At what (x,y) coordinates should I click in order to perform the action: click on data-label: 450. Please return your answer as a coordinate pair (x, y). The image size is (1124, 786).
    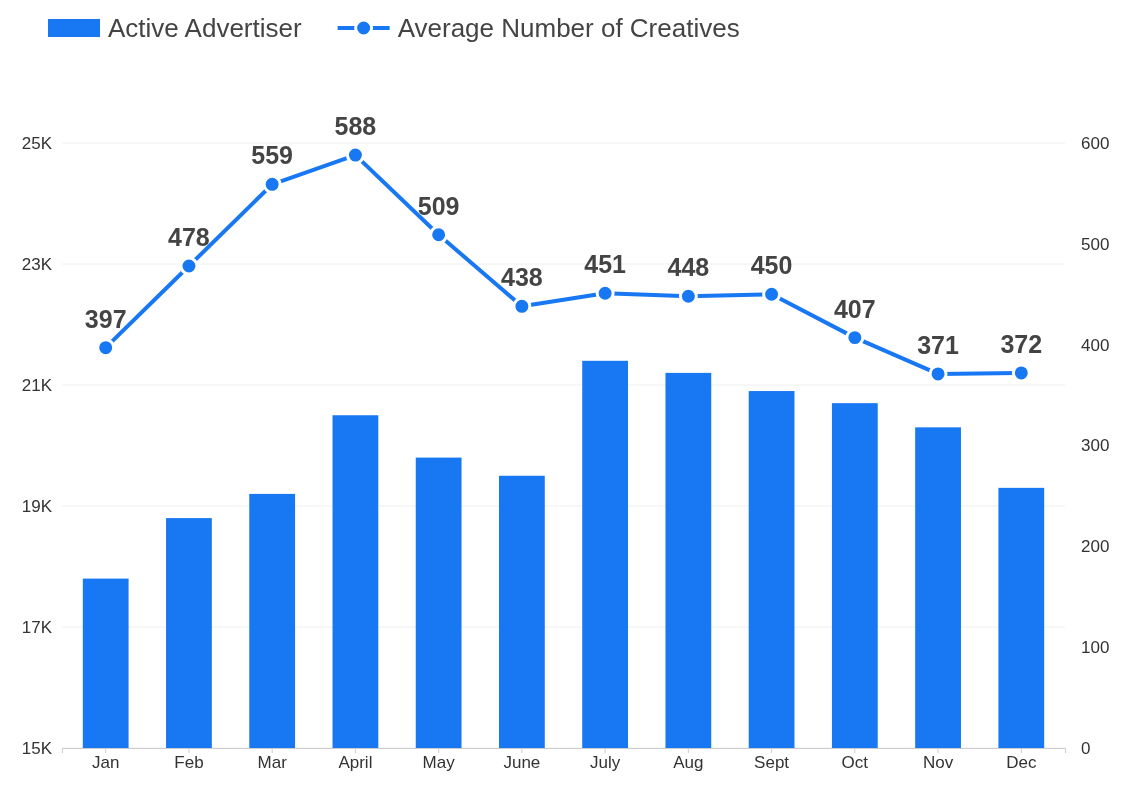
    Looking at the image, I should click on (771, 265).